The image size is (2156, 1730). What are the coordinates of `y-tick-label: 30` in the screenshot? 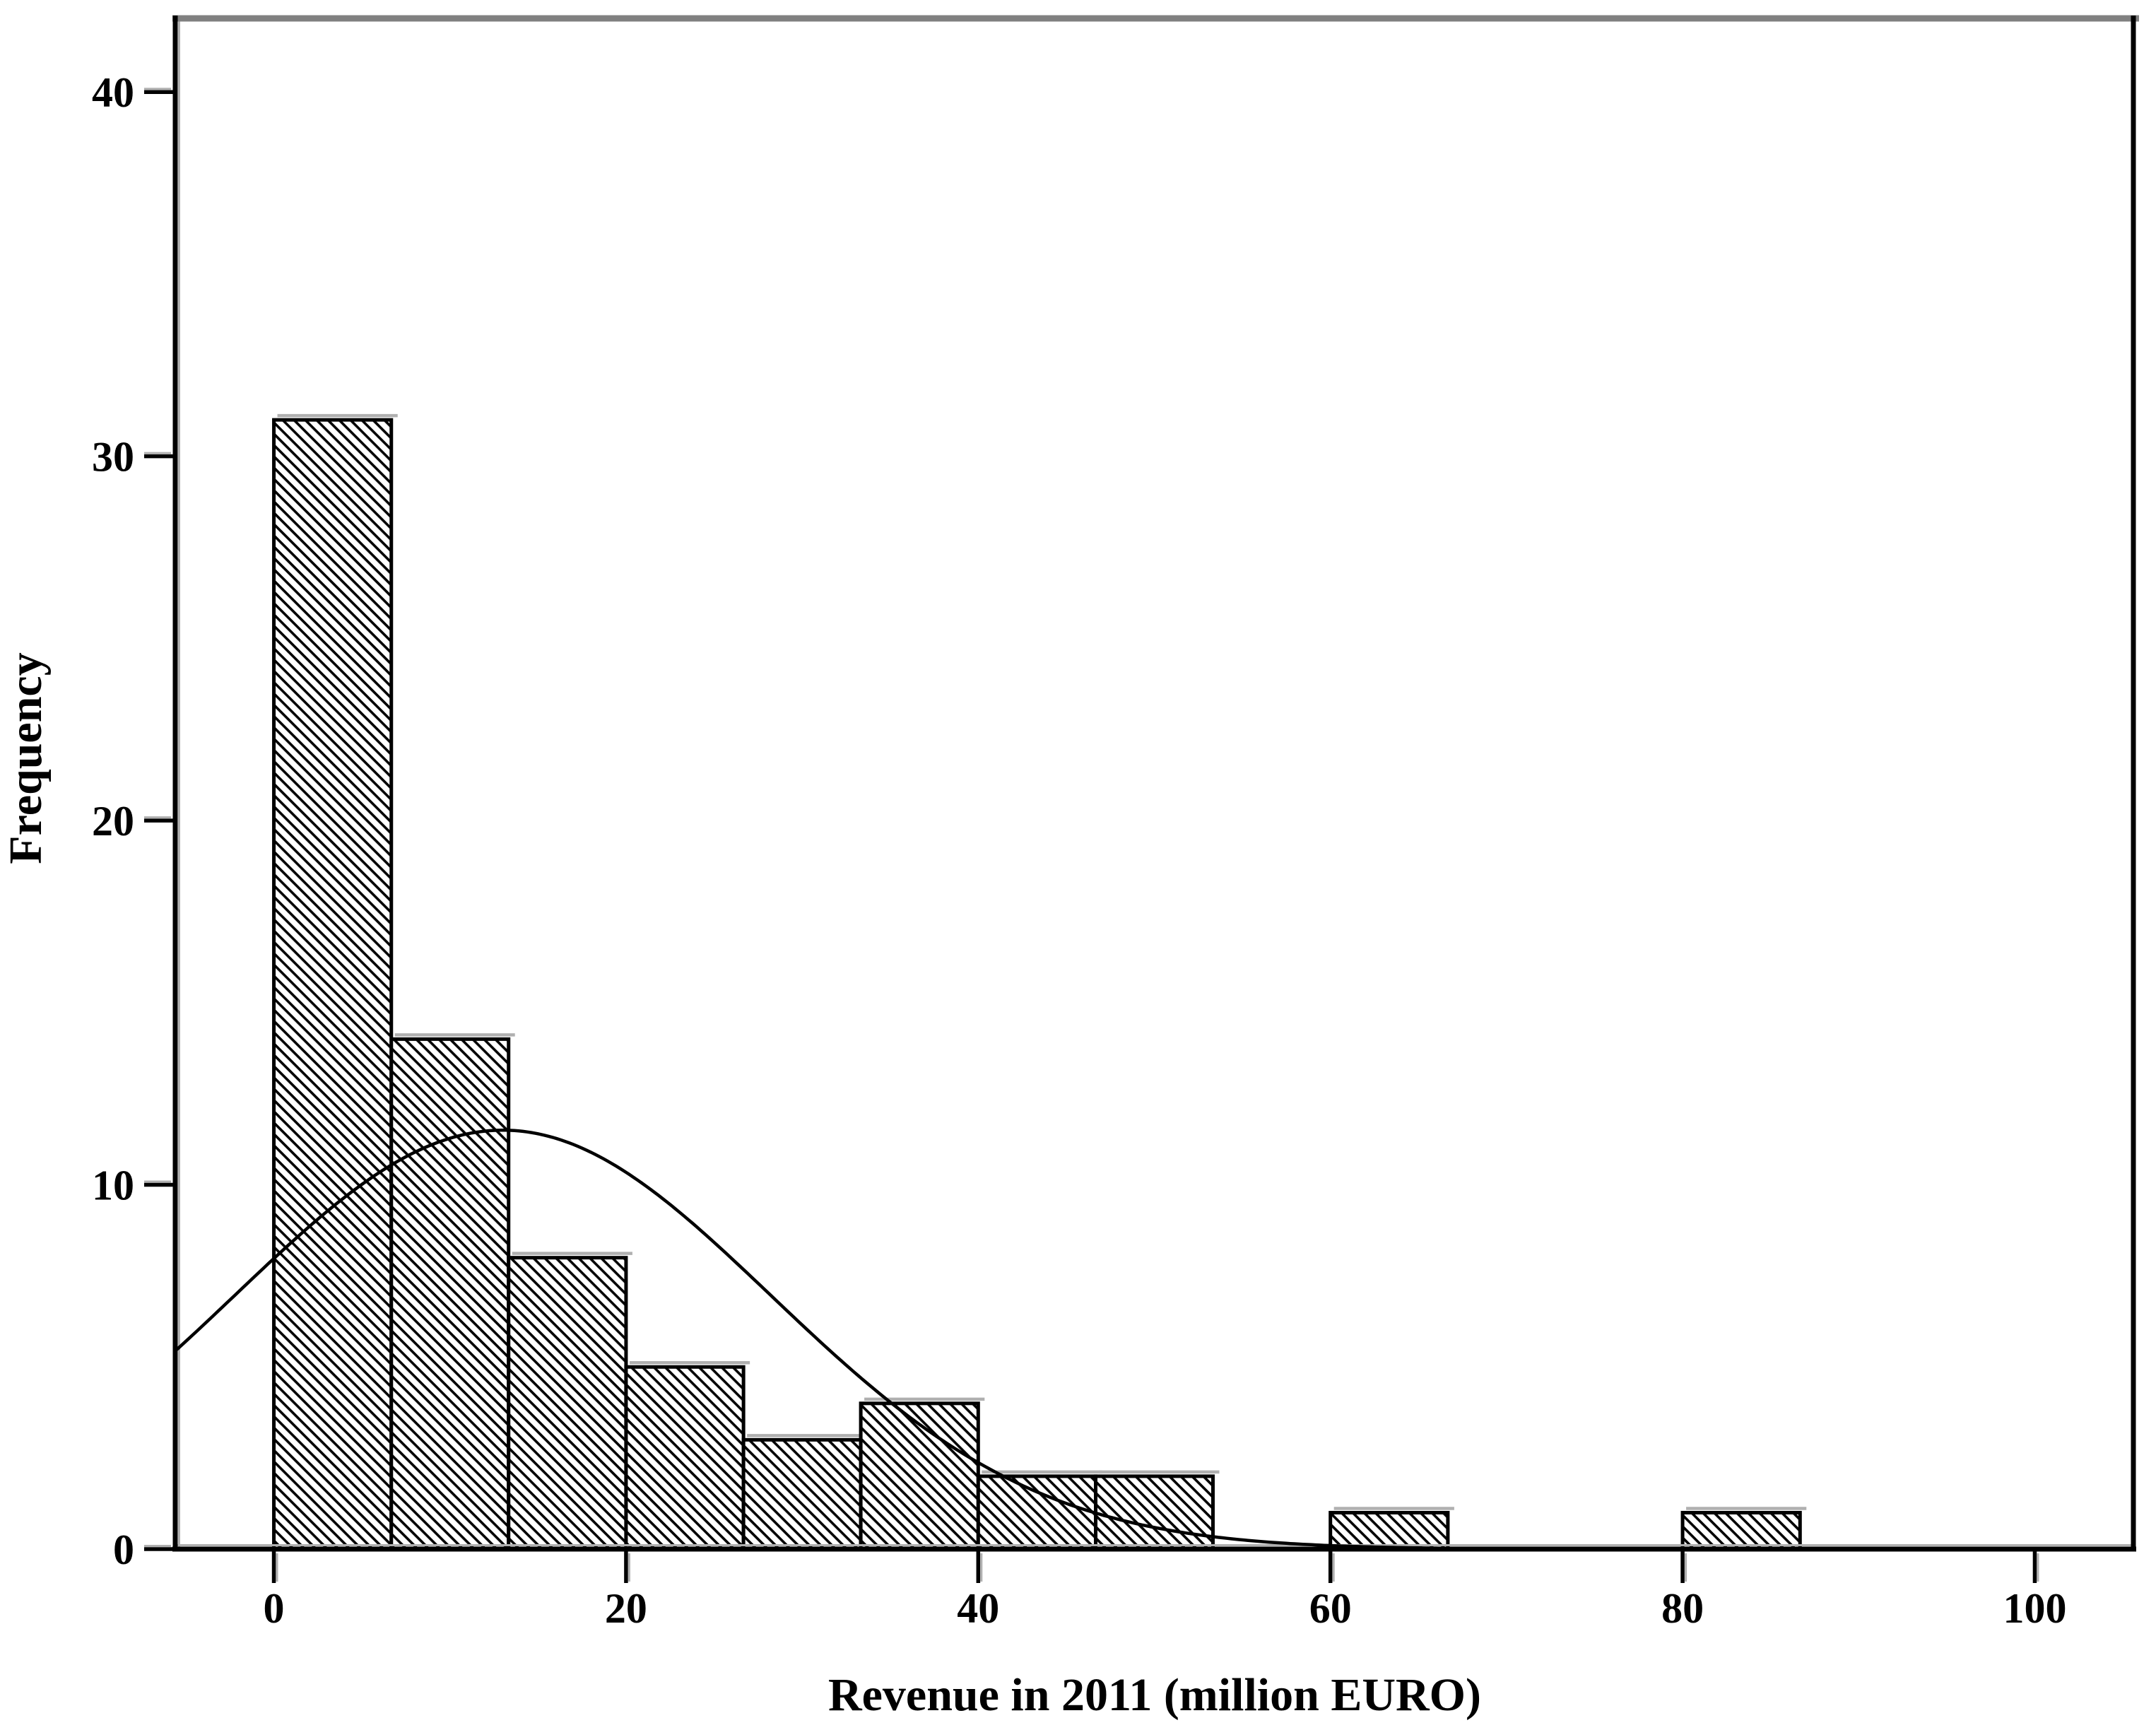 It's located at (113, 457).